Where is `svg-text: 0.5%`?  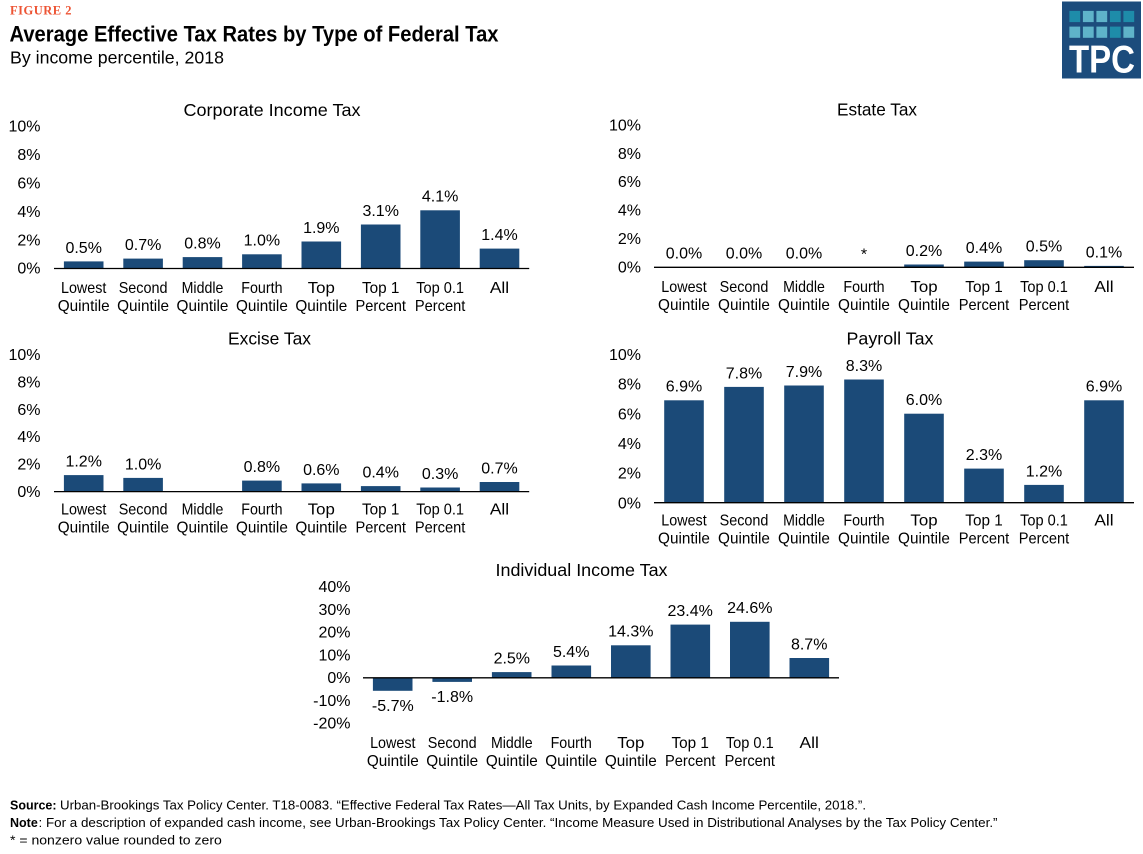
svg-text: 0.5% is located at coordinates (83, 248).